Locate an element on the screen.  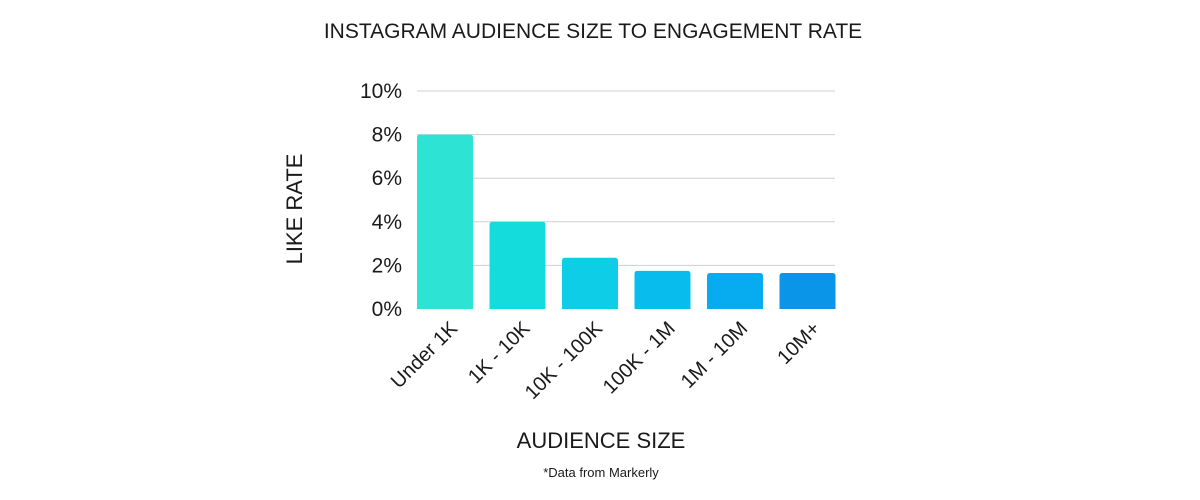
x-tick-label: 1M - 10M is located at coordinates (714, 355).